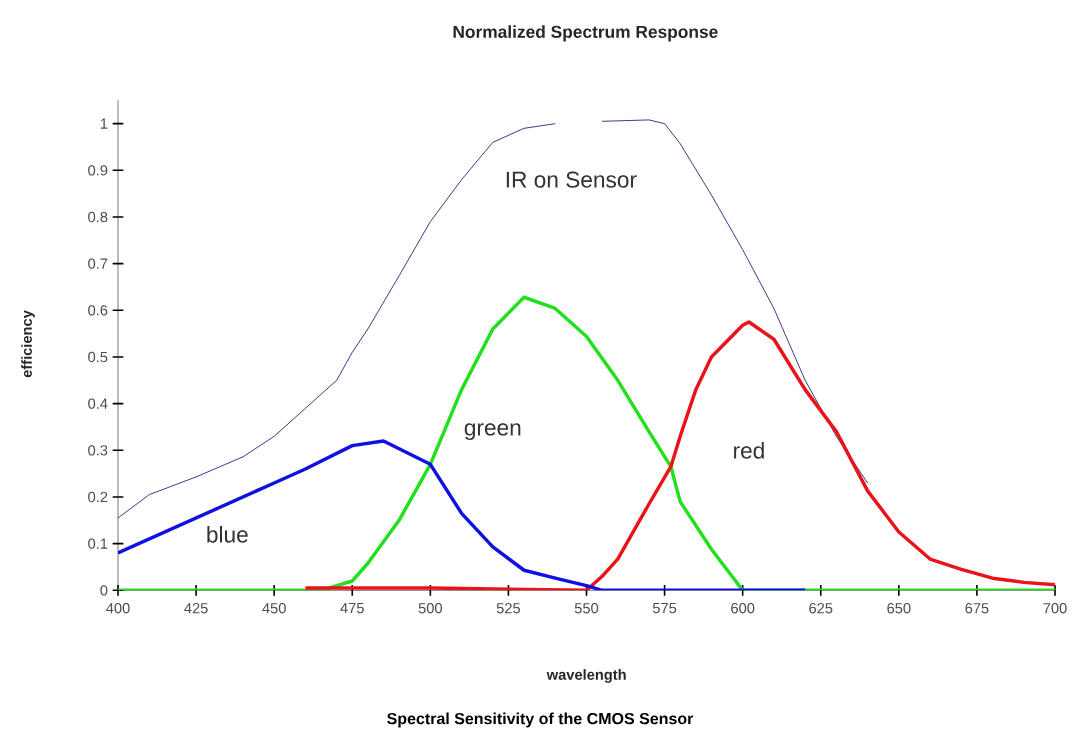 The width and height of the screenshot is (1076, 737). I want to click on x-tick-label: 525, so click(508, 608).